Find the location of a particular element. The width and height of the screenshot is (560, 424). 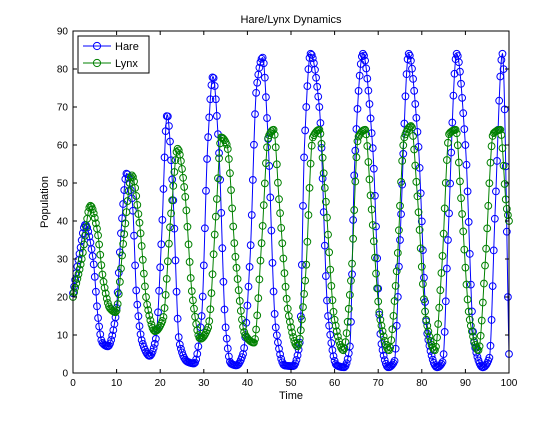

legend: Hare Lynx is located at coordinates (113, 54).